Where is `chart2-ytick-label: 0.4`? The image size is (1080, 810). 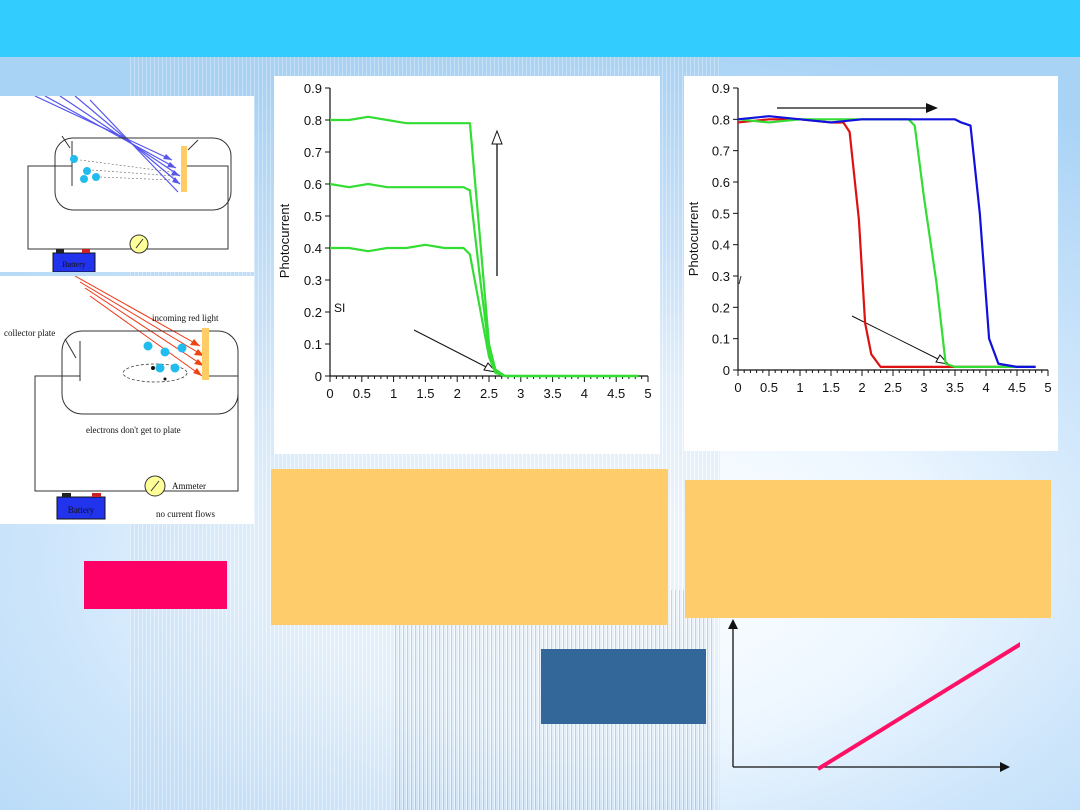 chart2-ytick-label: 0.4 is located at coordinates (721, 245).